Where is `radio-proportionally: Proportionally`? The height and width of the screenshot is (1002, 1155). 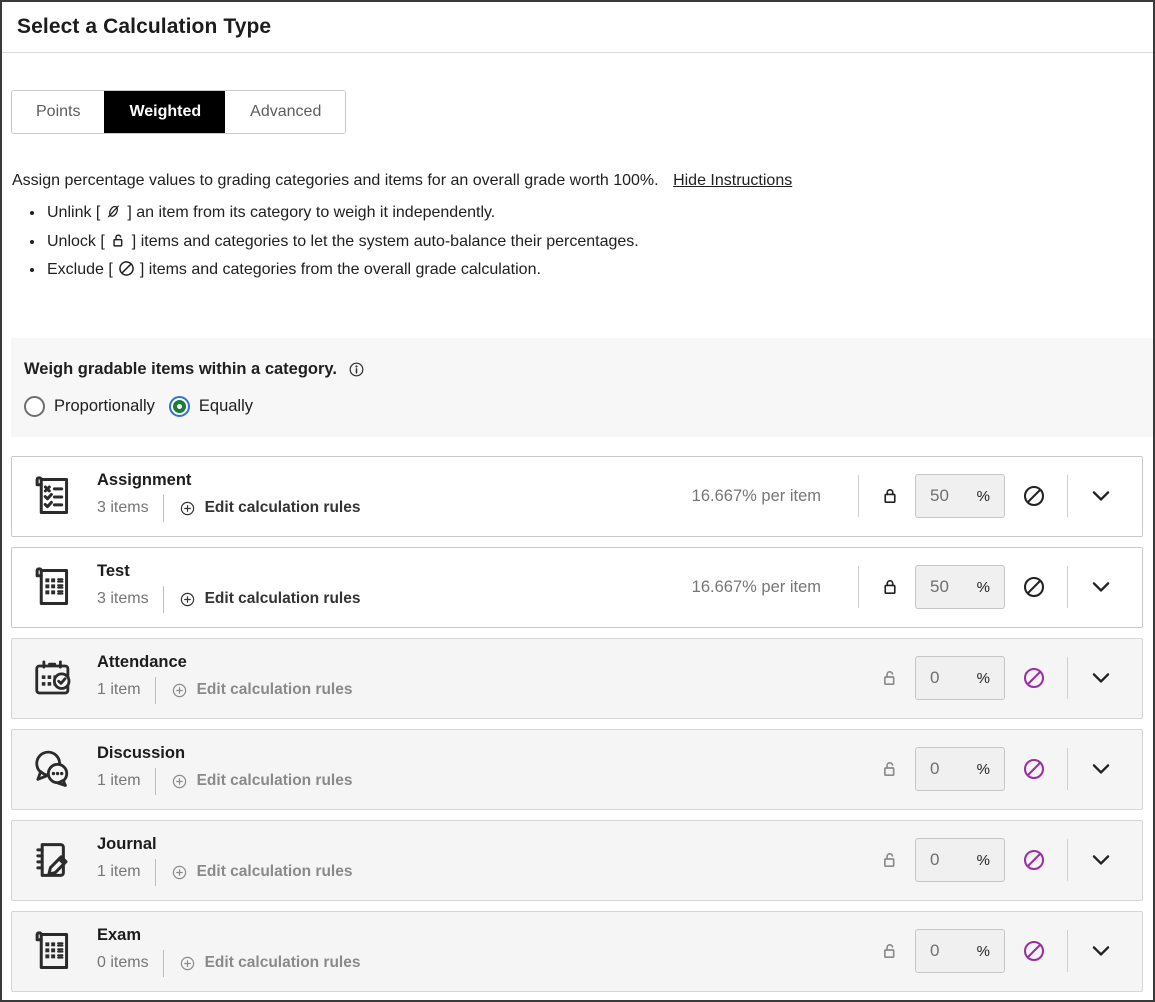 radio-proportionally: Proportionally is located at coordinates (89, 406).